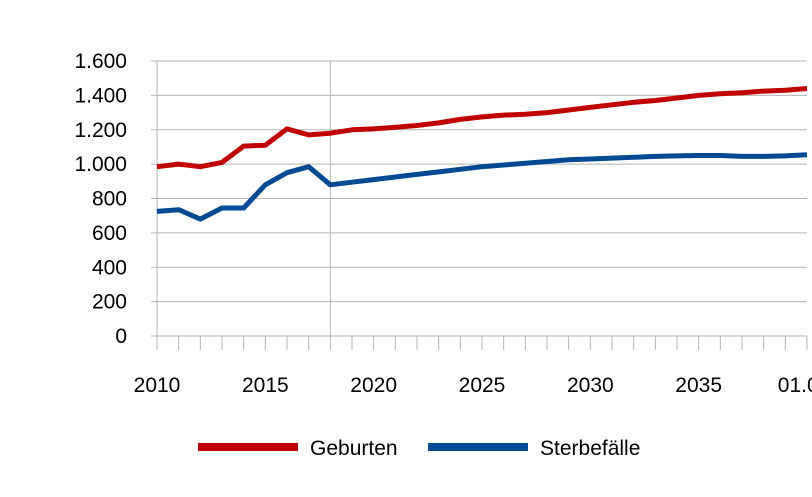 Image resolution: width=812 pixels, height=497 pixels. I want to click on y-tick-label: 1.000, so click(100, 164).